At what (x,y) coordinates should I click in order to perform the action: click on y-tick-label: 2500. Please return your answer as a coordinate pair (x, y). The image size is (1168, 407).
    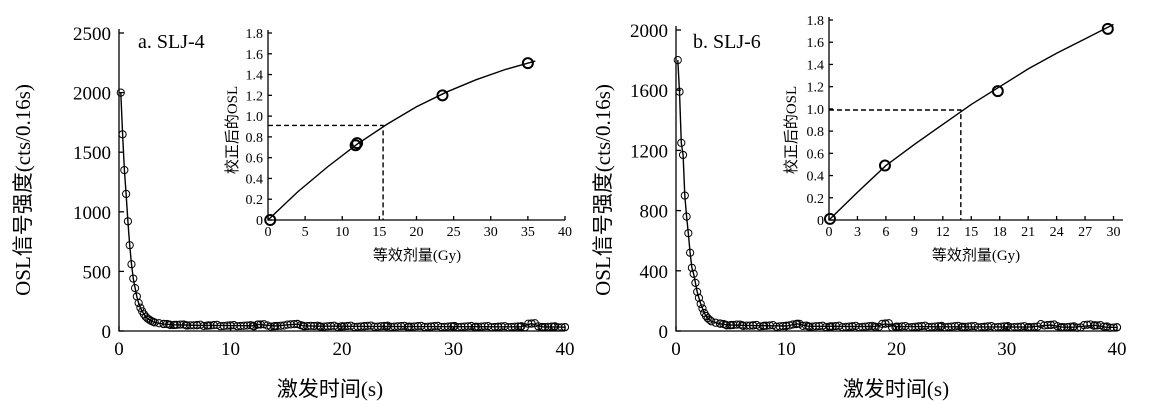
    Looking at the image, I should click on (92, 34).